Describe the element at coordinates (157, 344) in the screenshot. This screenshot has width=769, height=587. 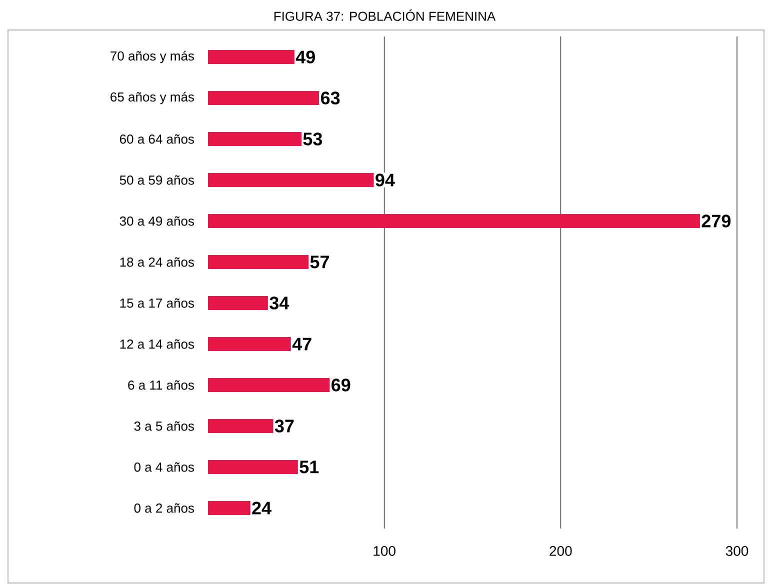
I see `y-tick-label: 12 a 14 años` at that location.